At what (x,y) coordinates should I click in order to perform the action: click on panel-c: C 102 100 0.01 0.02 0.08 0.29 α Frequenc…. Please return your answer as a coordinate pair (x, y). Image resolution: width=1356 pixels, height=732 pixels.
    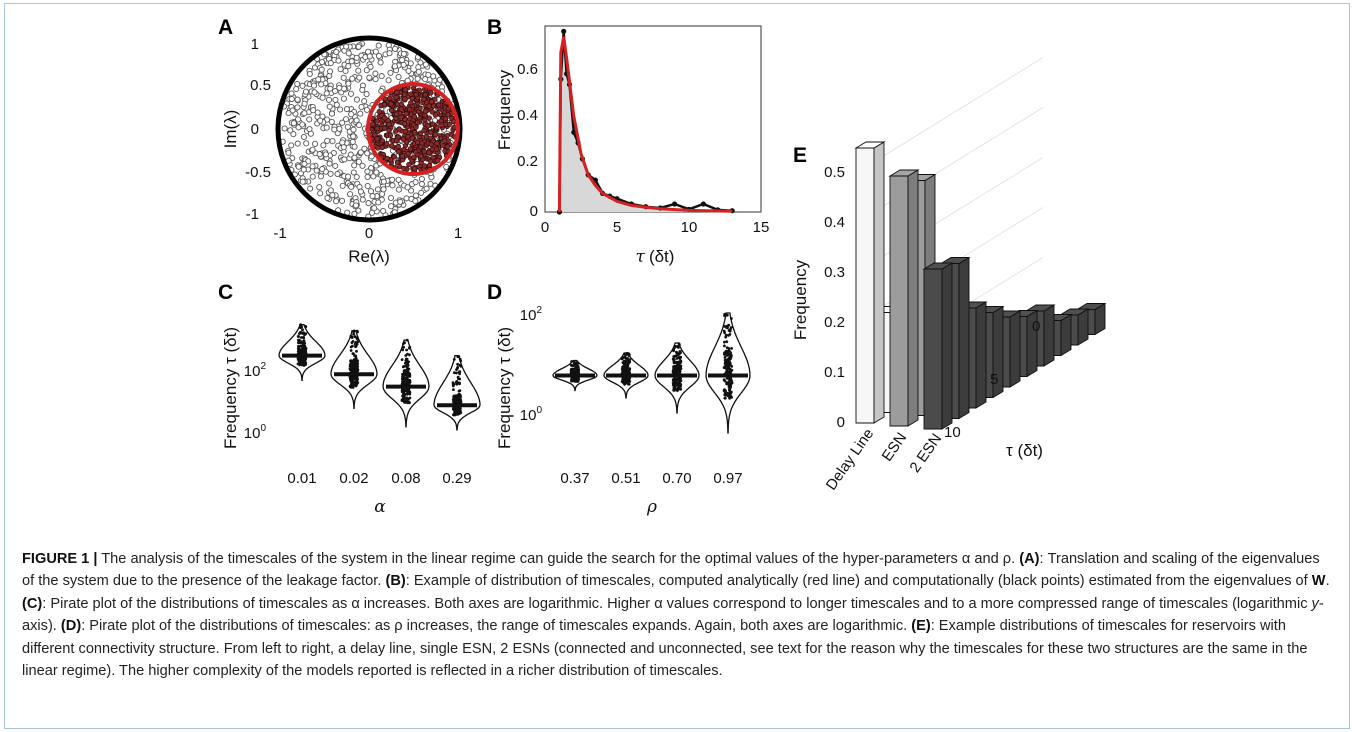
    Looking at the image, I should click on (349, 399).